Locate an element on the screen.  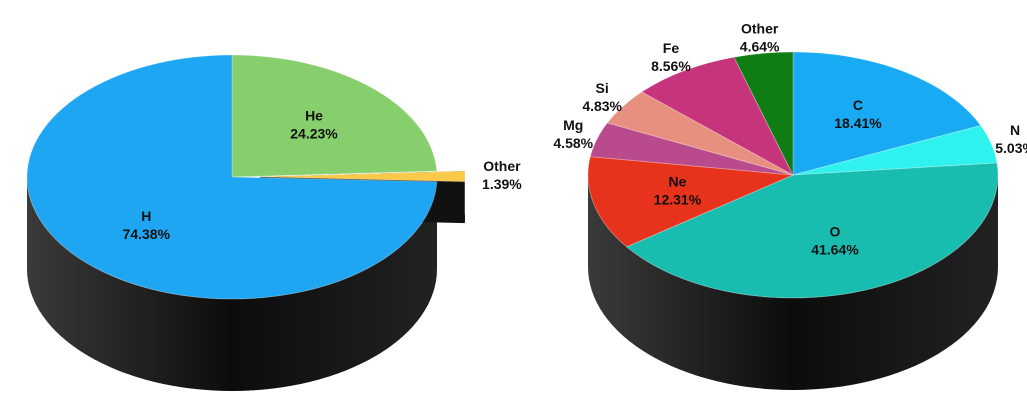
slice-label: O is located at coordinates (835, 231).